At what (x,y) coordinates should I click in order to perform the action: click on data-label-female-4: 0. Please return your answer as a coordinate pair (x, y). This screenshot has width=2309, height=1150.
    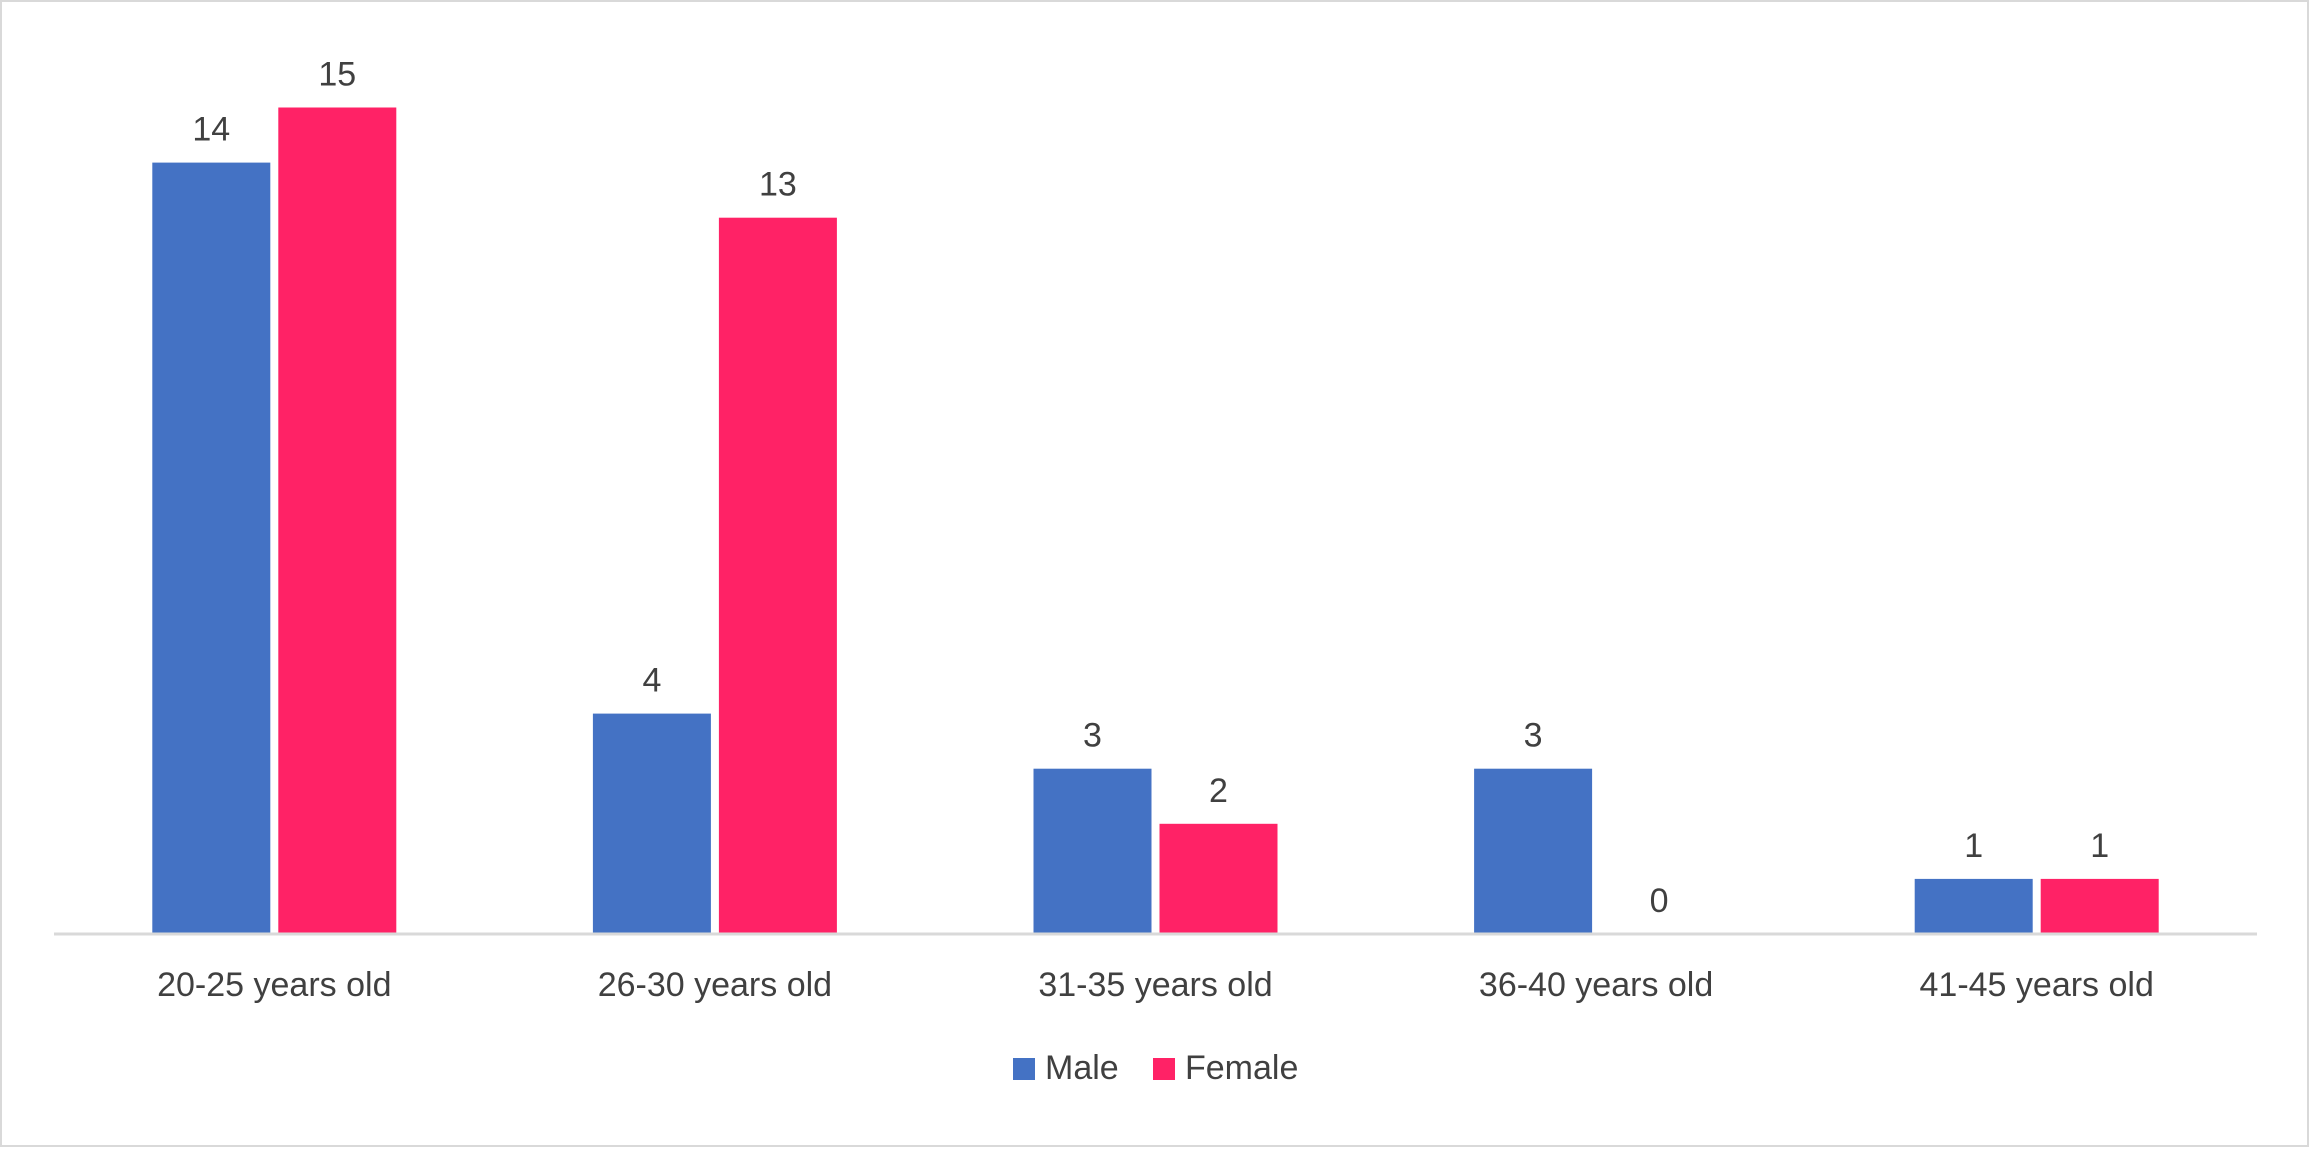
    Looking at the image, I should click on (1659, 901).